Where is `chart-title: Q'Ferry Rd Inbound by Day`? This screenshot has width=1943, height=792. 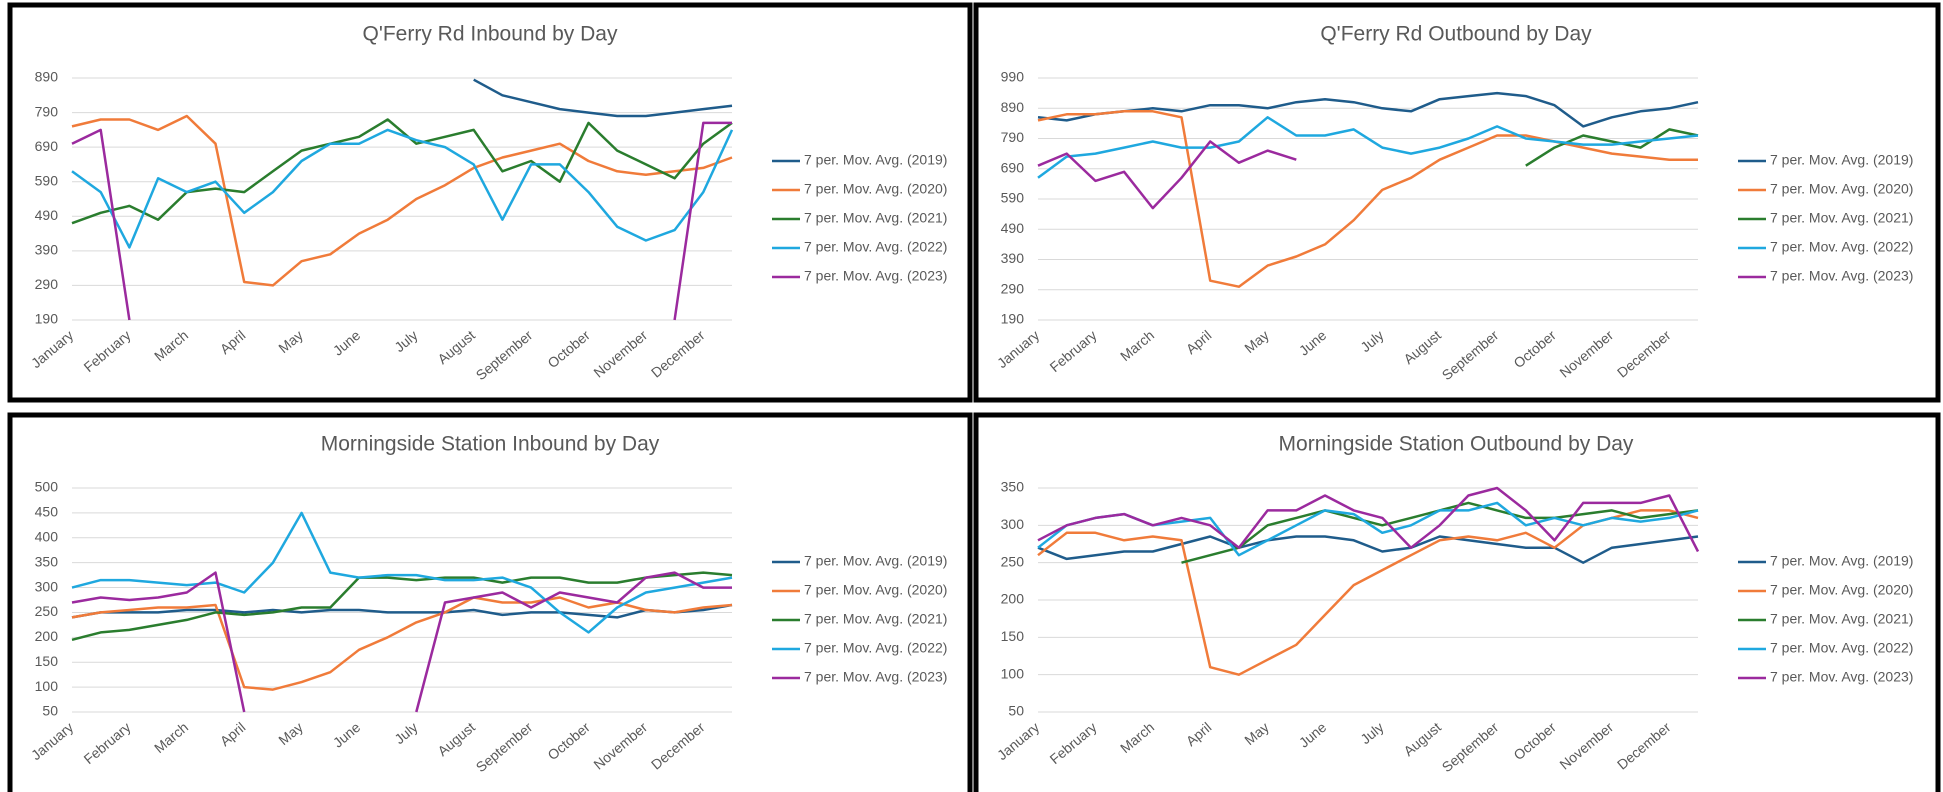
chart-title: Q'Ferry Rd Inbound by Day is located at coordinates (490, 34).